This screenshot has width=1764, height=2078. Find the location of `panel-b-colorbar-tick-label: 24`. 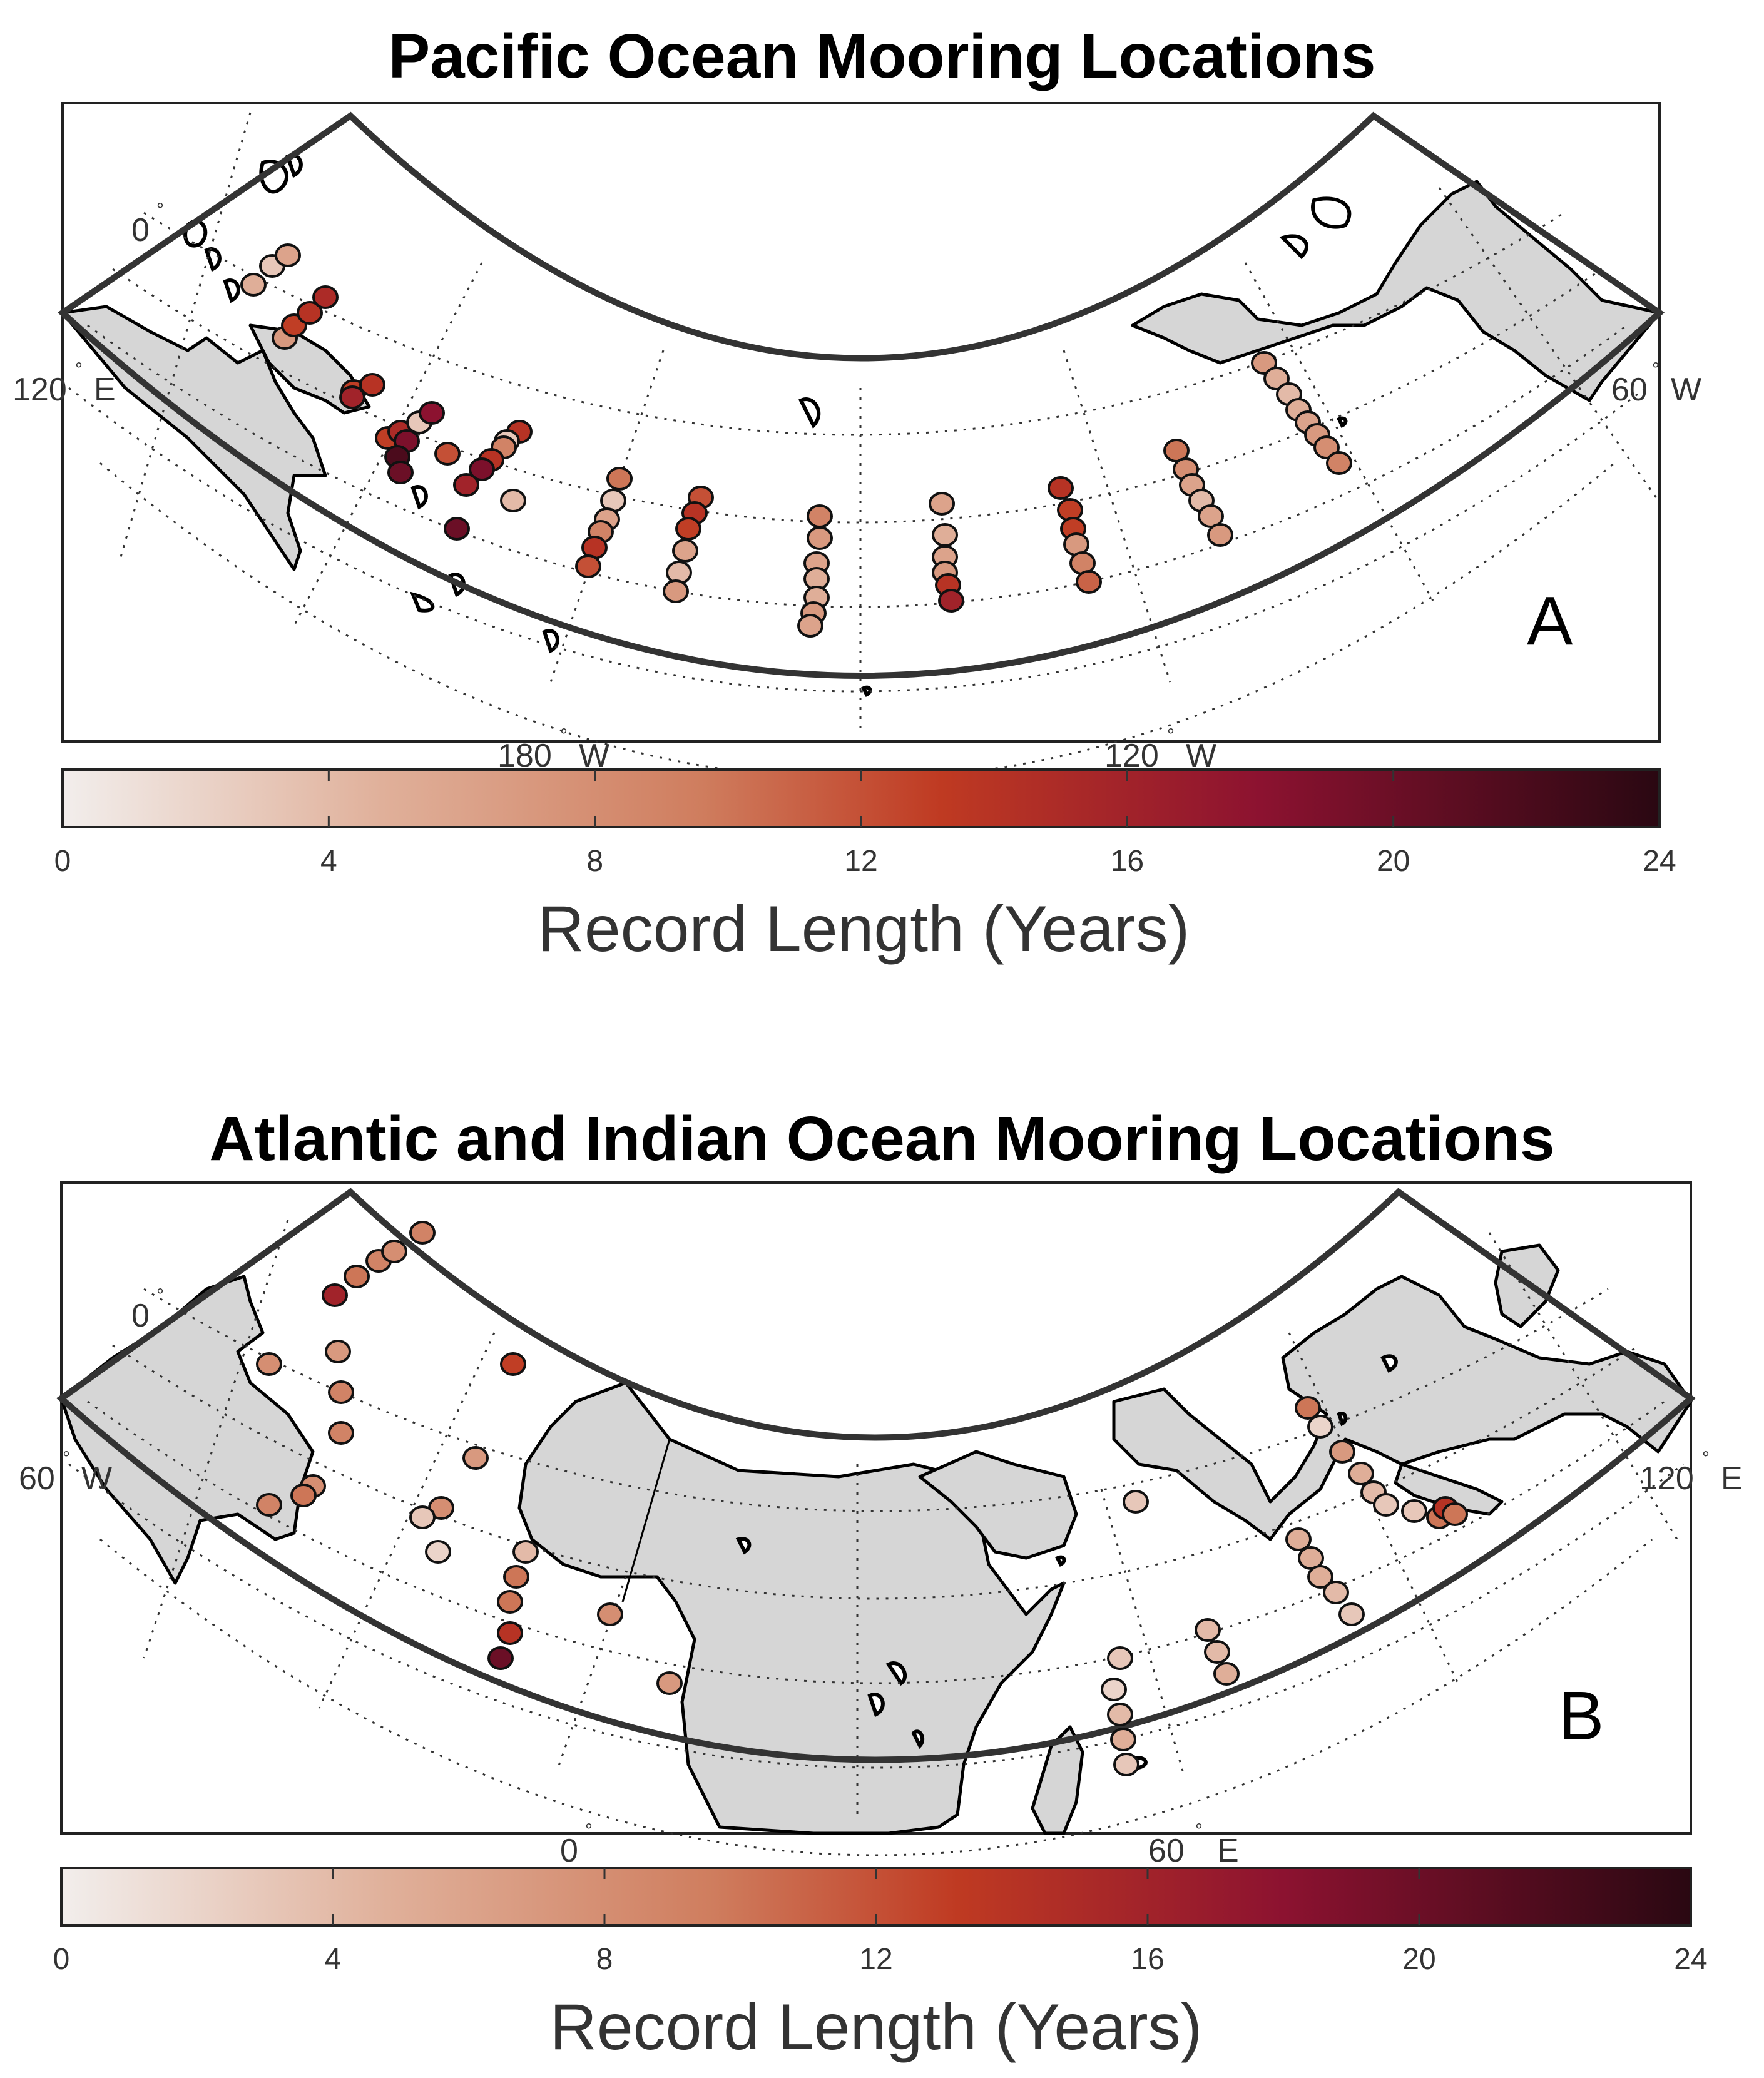

panel-b-colorbar-tick-label: 24 is located at coordinates (1690, 1960).